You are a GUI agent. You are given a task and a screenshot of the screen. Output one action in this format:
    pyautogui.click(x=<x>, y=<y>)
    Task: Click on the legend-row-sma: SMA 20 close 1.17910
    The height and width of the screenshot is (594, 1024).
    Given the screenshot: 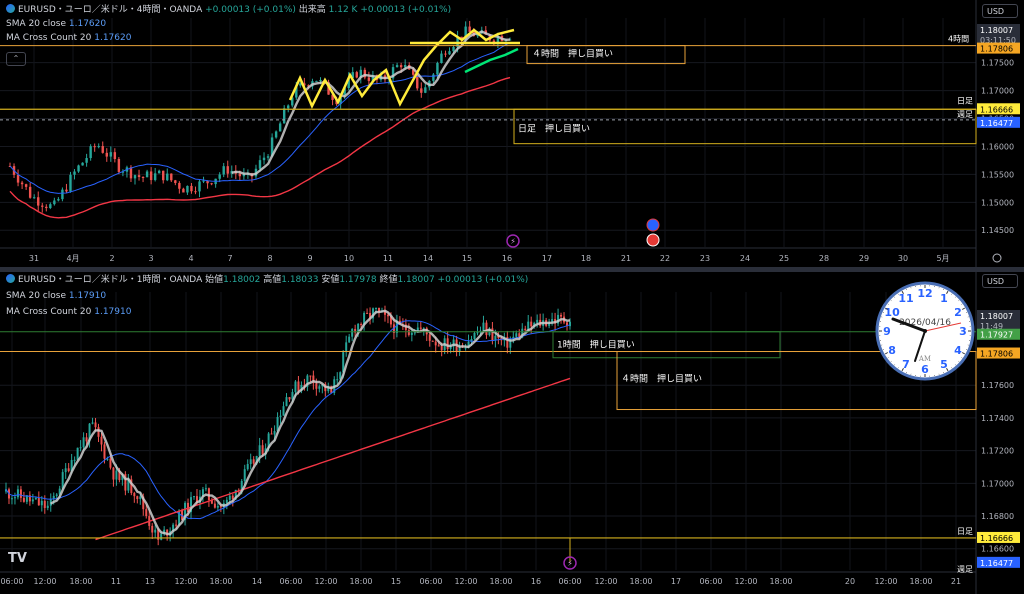 What is the action you would take?
    pyautogui.click(x=56, y=296)
    